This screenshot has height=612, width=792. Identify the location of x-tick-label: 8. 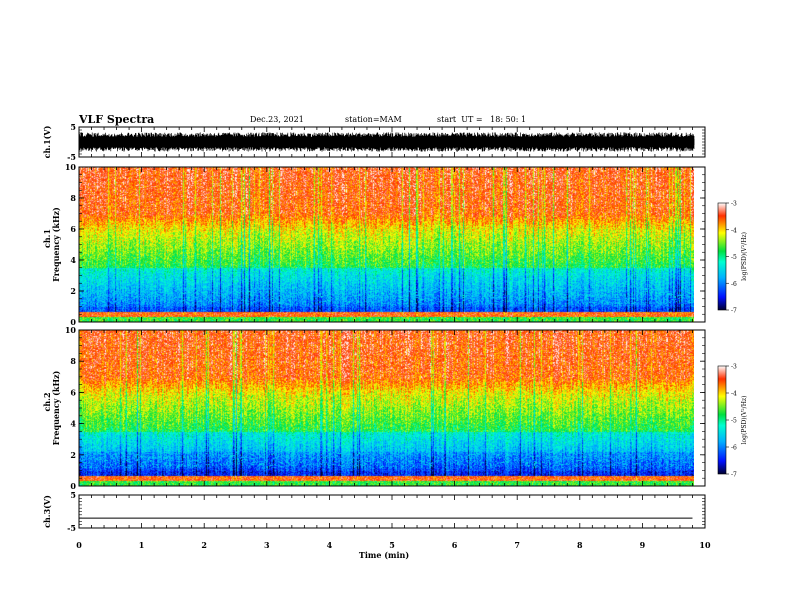
(580, 545).